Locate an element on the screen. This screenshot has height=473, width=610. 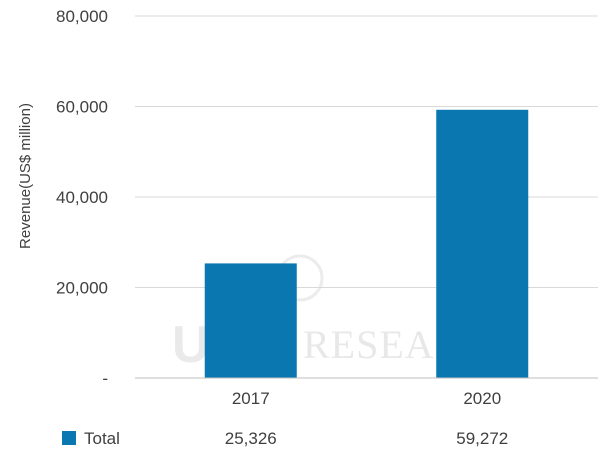
y-axis-tick-labels: - 20,000 40,000 60,000 80,000 is located at coordinates (82, 197).